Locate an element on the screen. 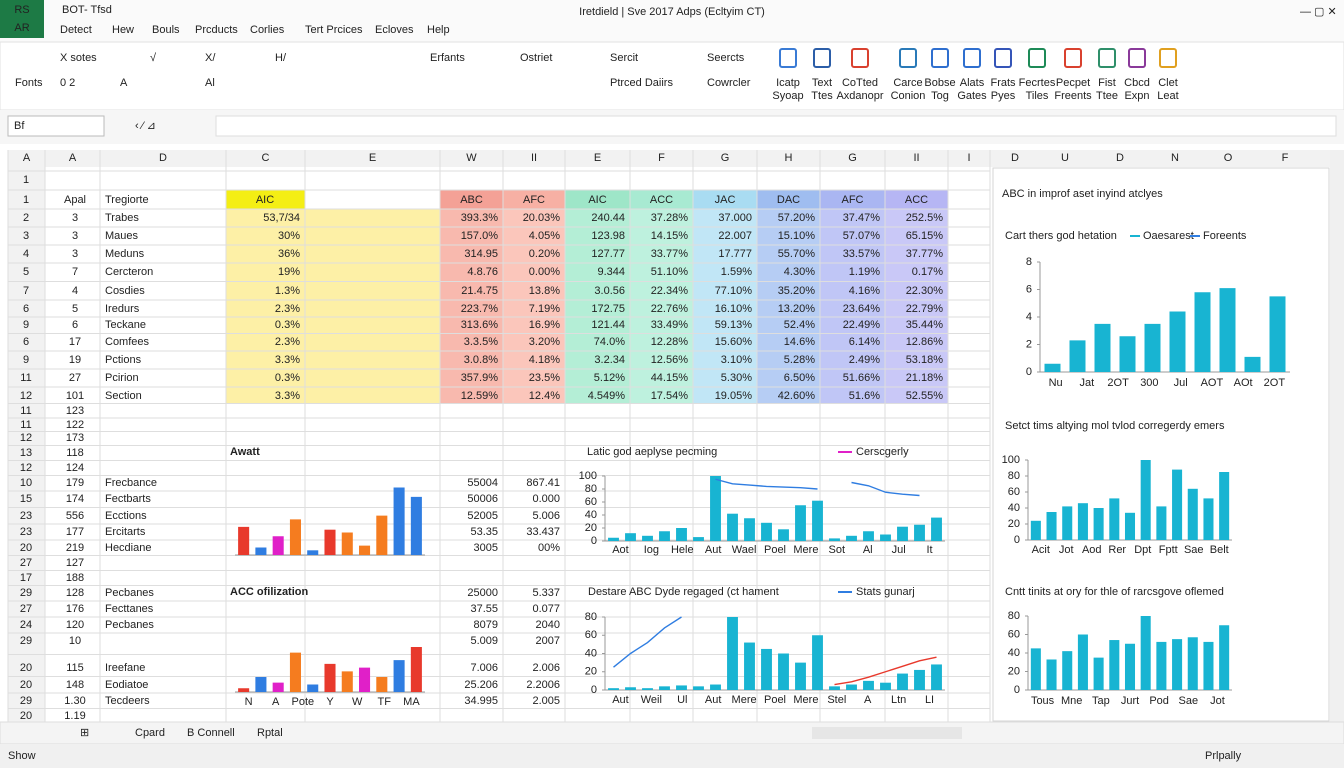  ribbon-button: Cowrcler is located at coordinates (729, 83).